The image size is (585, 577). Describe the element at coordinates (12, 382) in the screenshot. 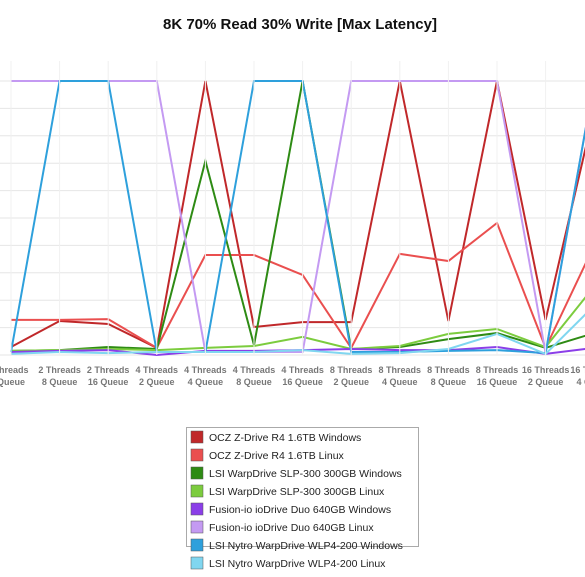

I see `x-tick-label: Queue` at that location.